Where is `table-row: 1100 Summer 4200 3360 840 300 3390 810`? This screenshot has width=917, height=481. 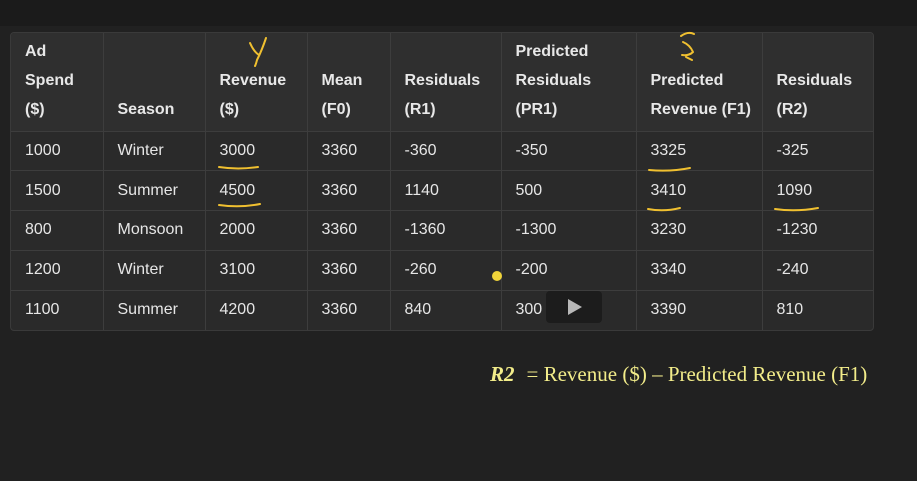
table-row: 1100 Summer 4200 3360 840 300 3390 810 is located at coordinates (442, 310).